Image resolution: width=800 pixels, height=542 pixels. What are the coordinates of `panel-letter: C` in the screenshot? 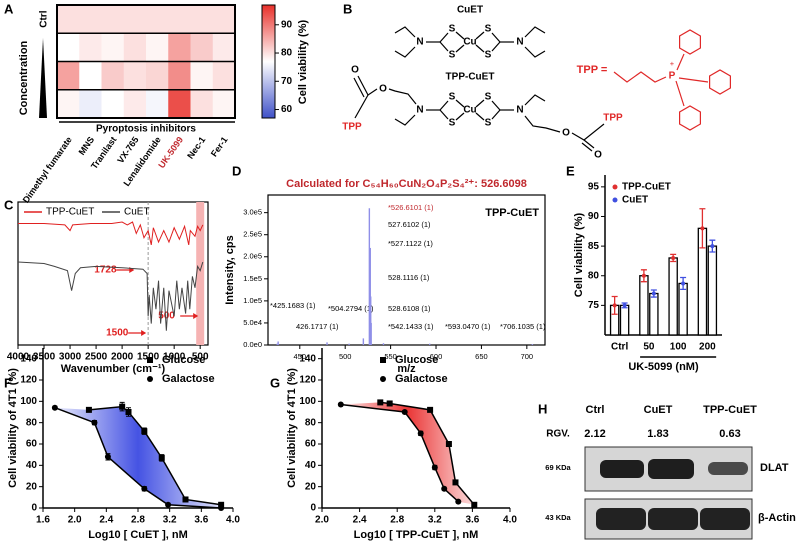 It's located at (9, 204).